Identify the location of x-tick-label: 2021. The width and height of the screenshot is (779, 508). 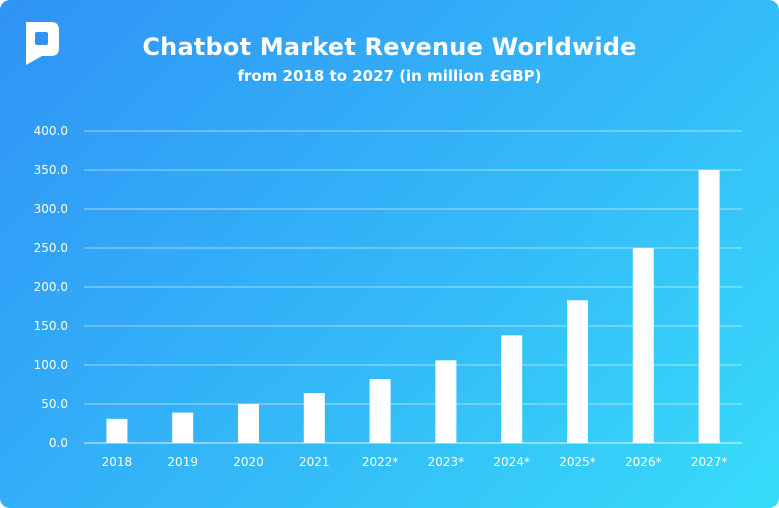
(314, 462).